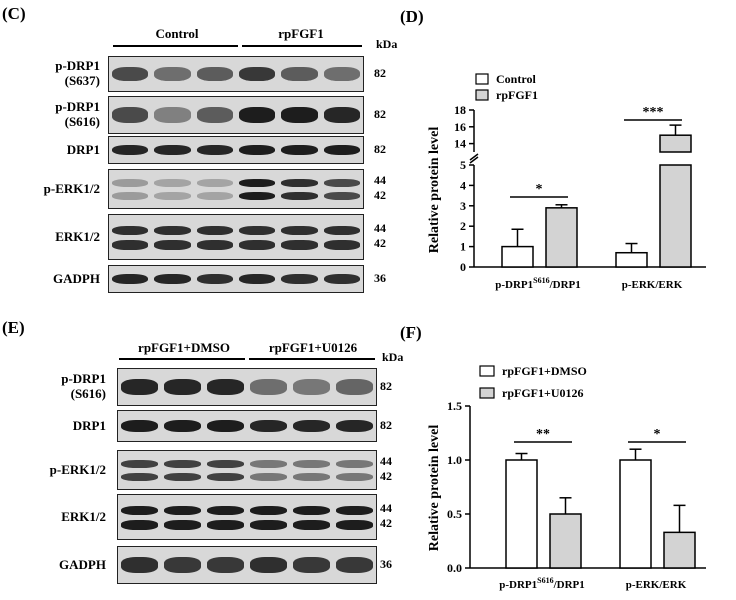 This screenshot has width=736, height=600. Describe the element at coordinates (463, 165) in the screenshot. I see `y-tick-label: 5` at that location.